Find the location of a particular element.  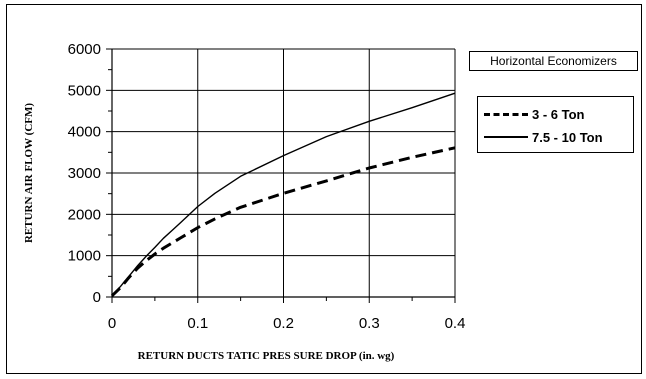

x-tick-label: 0.4 is located at coordinates (455, 323).